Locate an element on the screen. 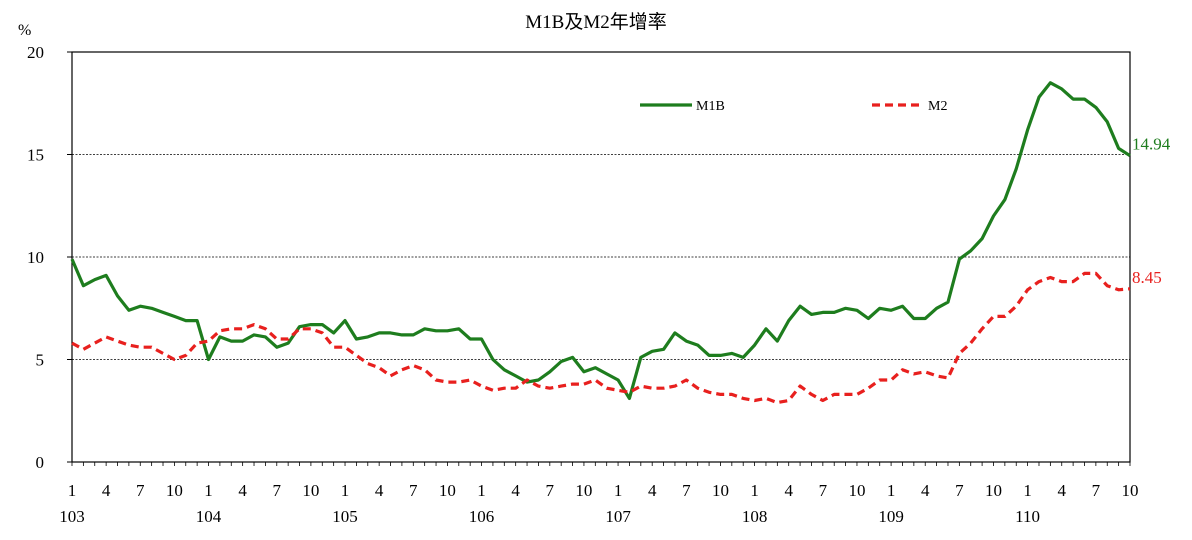  legend: M1B M2 is located at coordinates (793, 106).